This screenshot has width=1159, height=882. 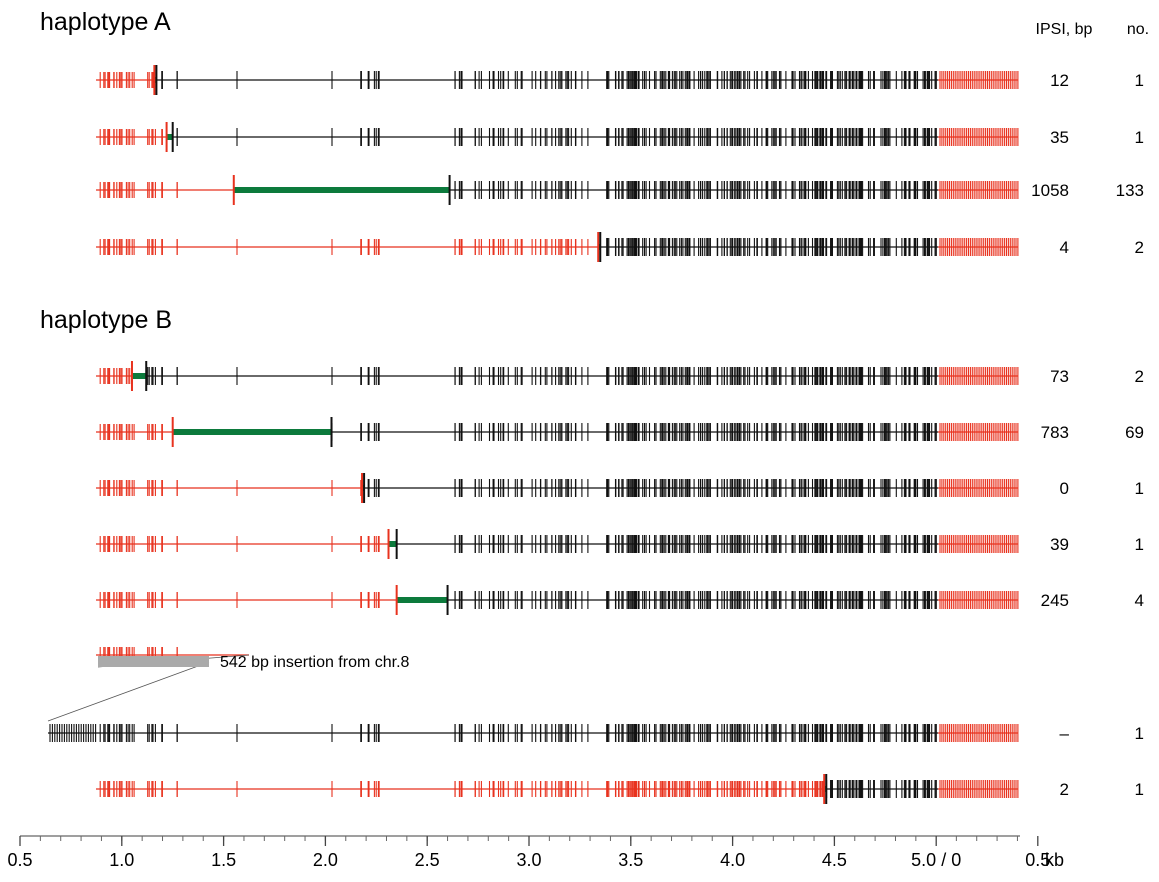 What do you see at coordinates (630, 860) in the screenshot?
I see `axis-tick-label: 3.5` at bounding box center [630, 860].